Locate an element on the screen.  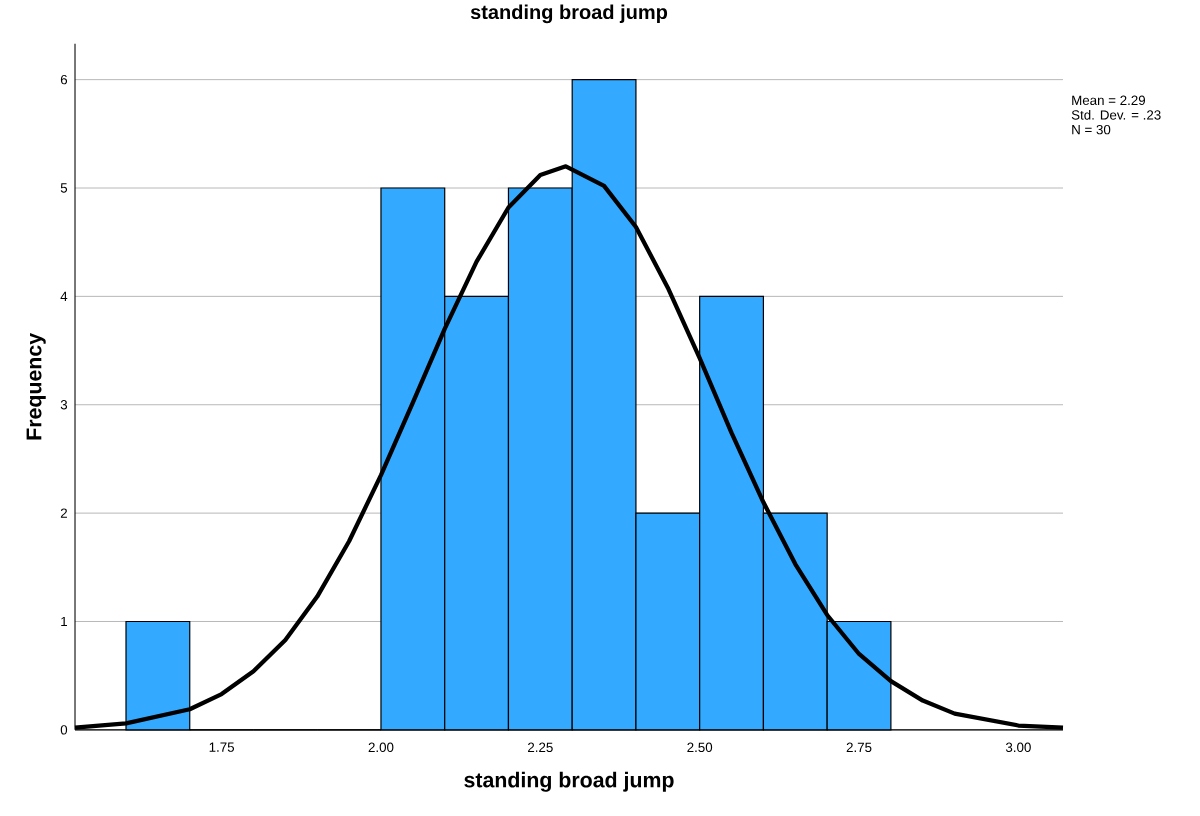
x-tick-label: 2.75 is located at coordinates (859, 747).